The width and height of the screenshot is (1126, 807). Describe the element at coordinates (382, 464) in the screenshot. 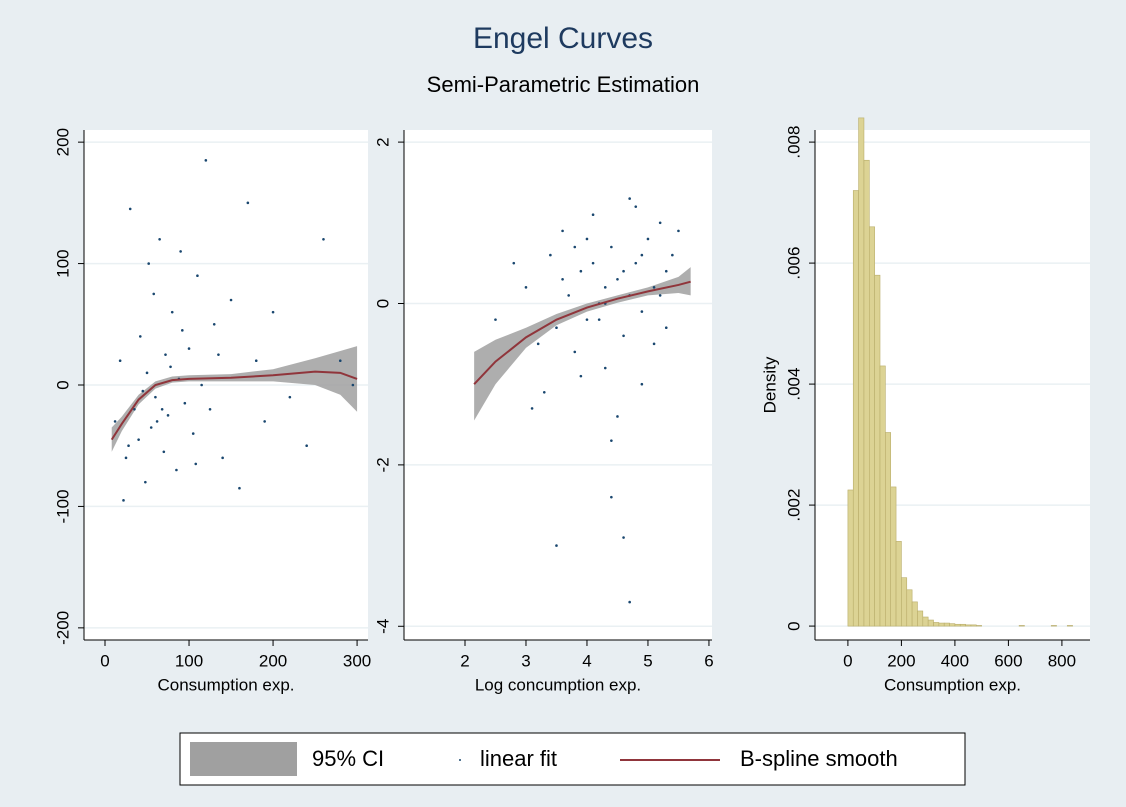

I see `y-tick-label: -2` at that location.